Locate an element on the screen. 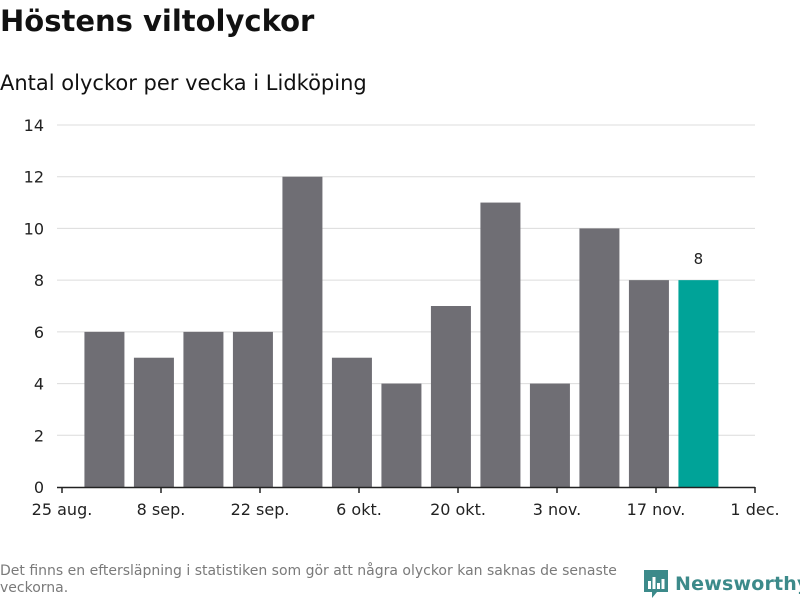 This screenshot has height=600, width=800. bar-chart-speech-bubble-icon is located at coordinates (656, 584).